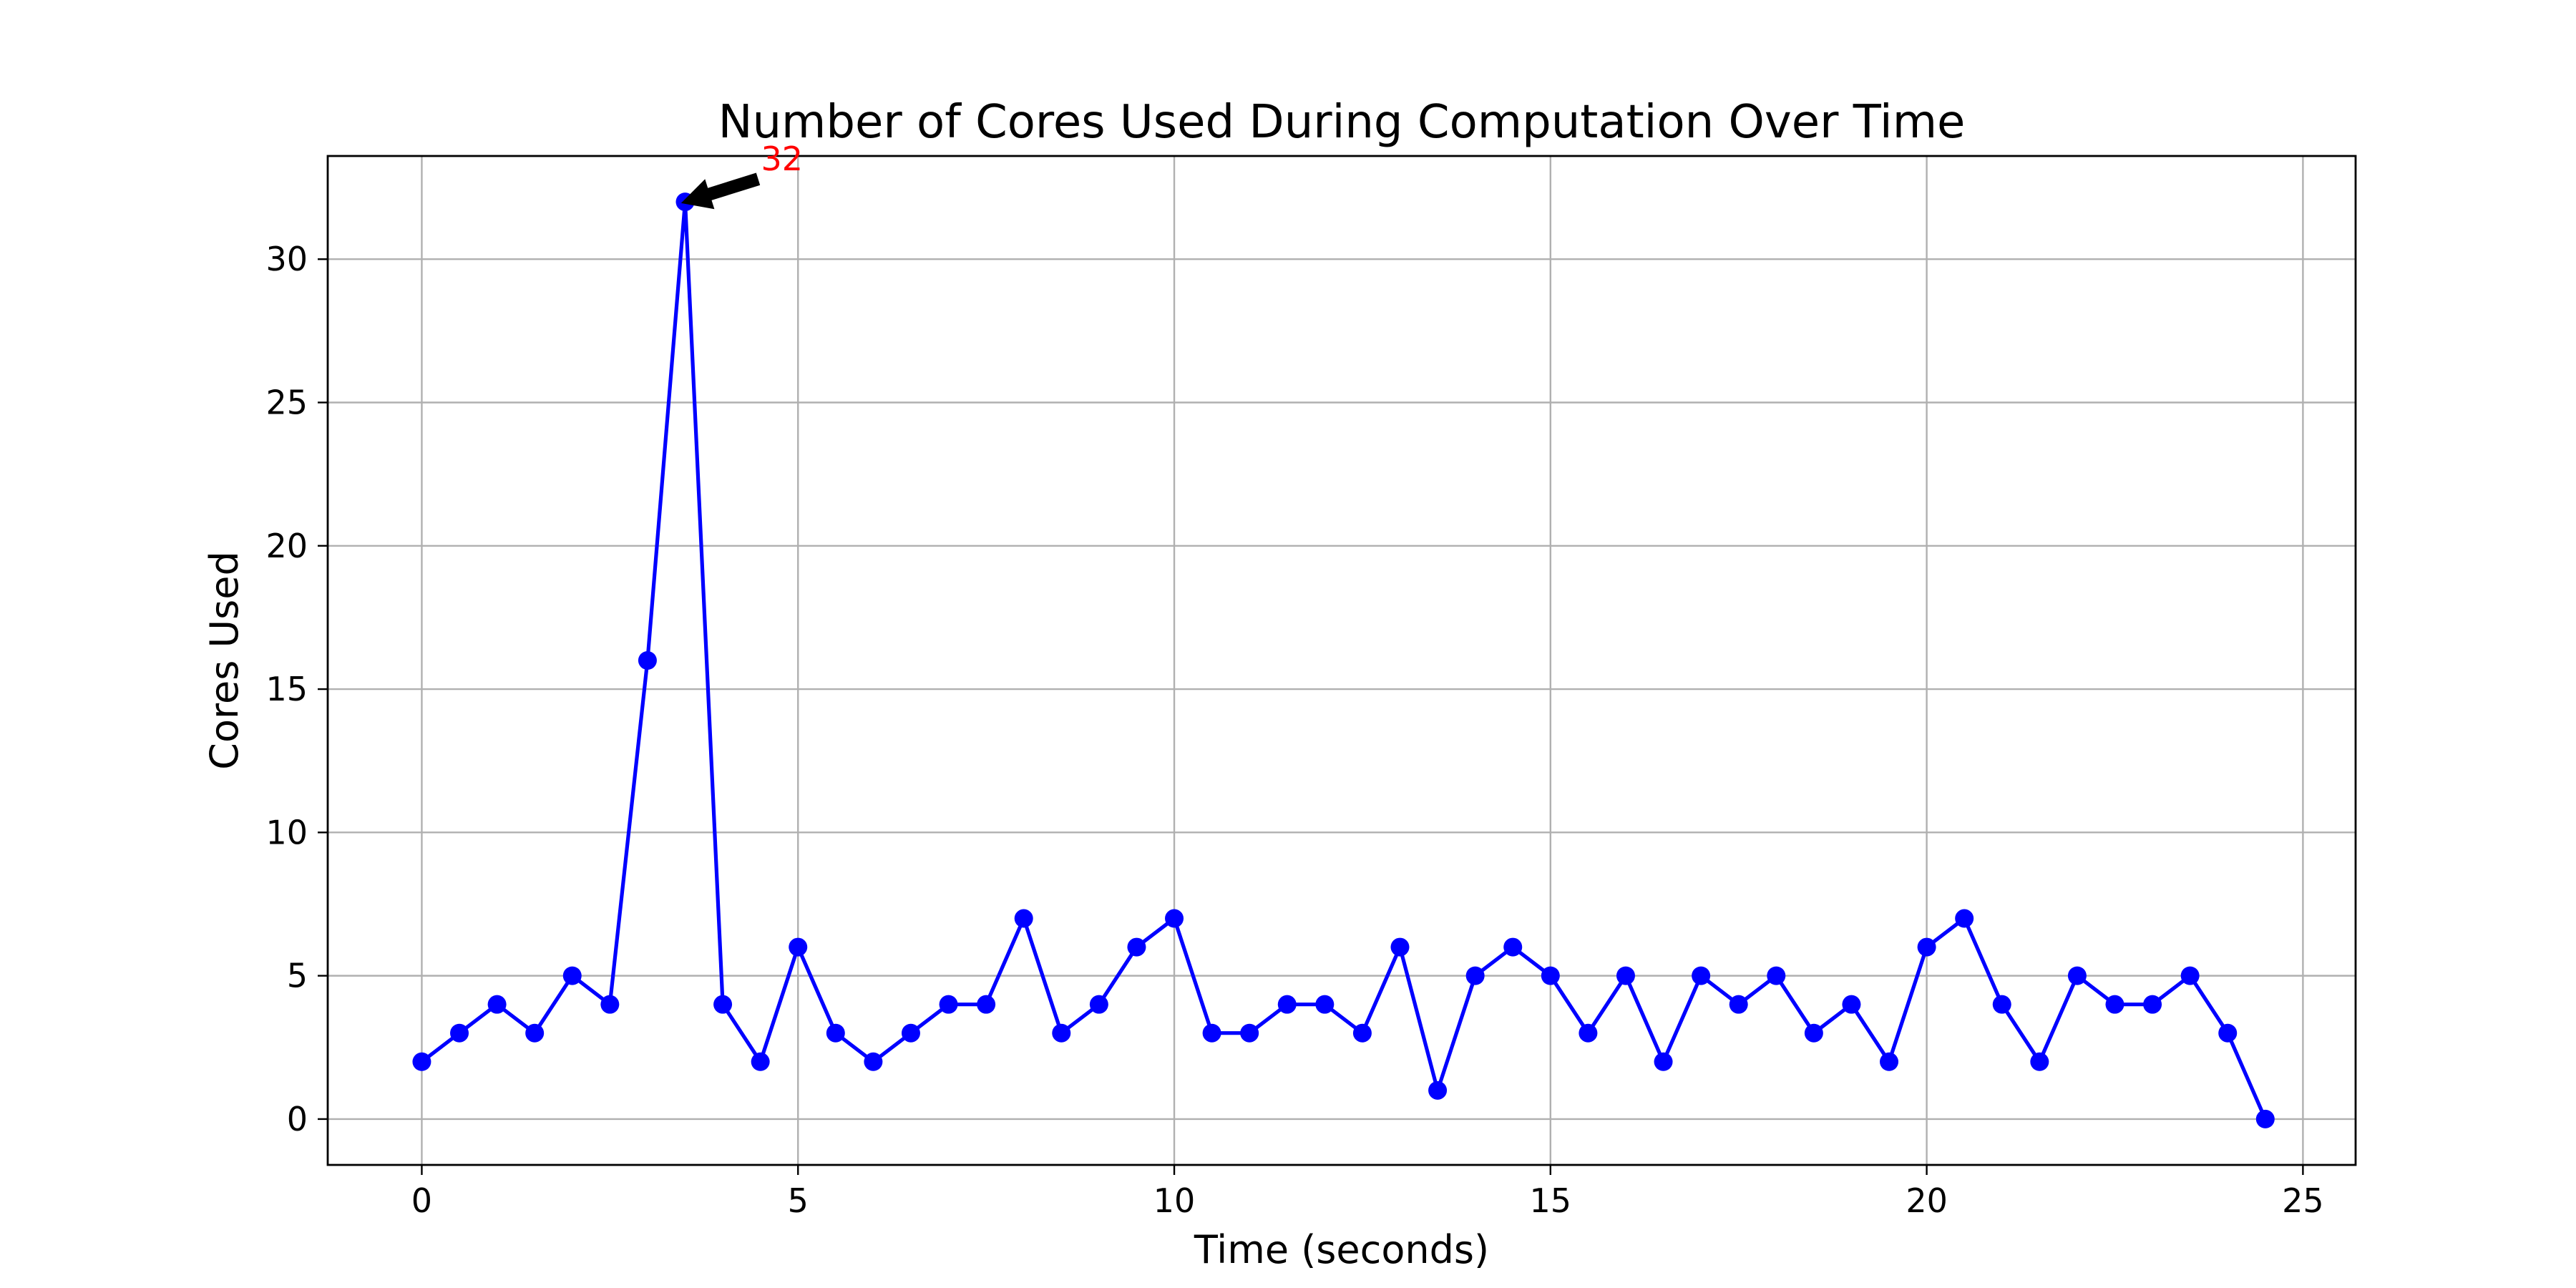 This screenshot has height=1288, width=2576. What do you see at coordinates (720, 191) in the screenshot?
I see `annotation-arrow` at bounding box center [720, 191].